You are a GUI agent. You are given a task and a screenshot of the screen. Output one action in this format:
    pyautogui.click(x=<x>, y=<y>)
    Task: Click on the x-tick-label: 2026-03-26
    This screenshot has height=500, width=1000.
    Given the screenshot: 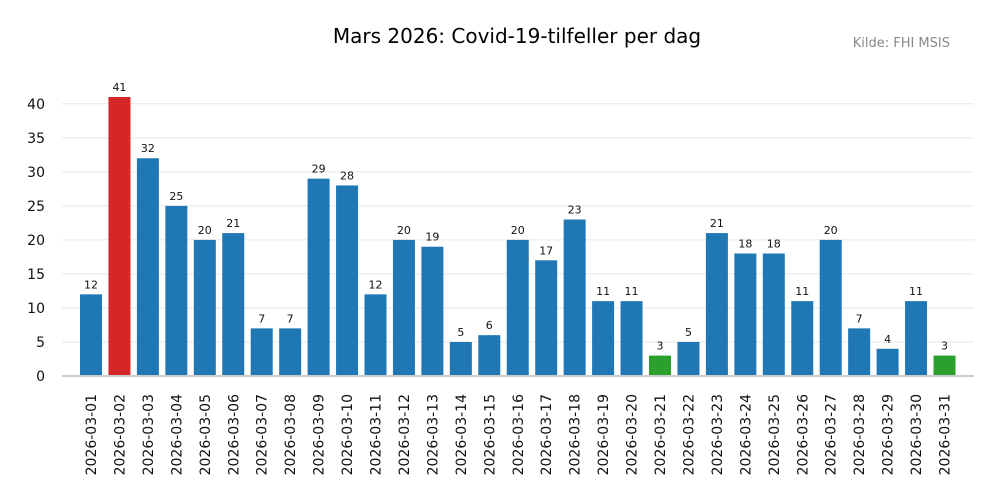 What is the action you would take?
    pyautogui.click(x=803, y=434)
    